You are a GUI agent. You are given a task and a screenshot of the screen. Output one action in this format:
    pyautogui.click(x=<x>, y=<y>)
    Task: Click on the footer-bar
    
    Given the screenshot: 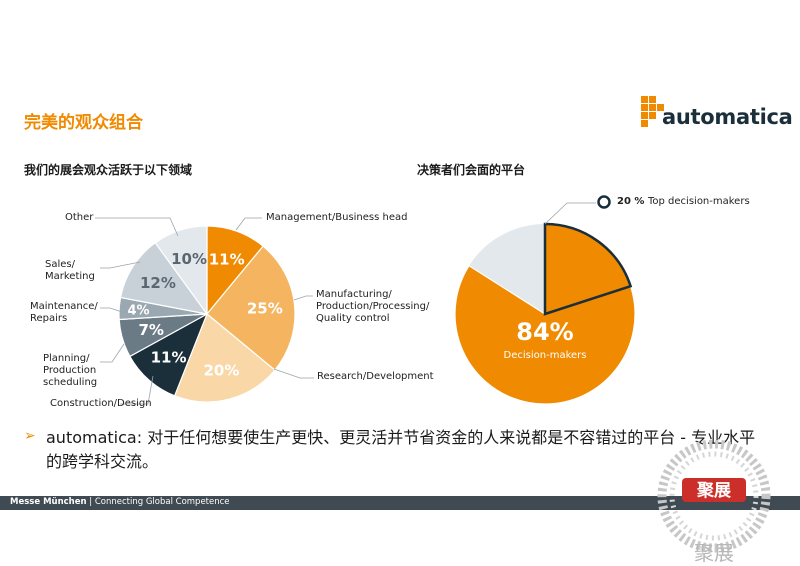 What is the action you would take?
    pyautogui.click(x=400, y=503)
    